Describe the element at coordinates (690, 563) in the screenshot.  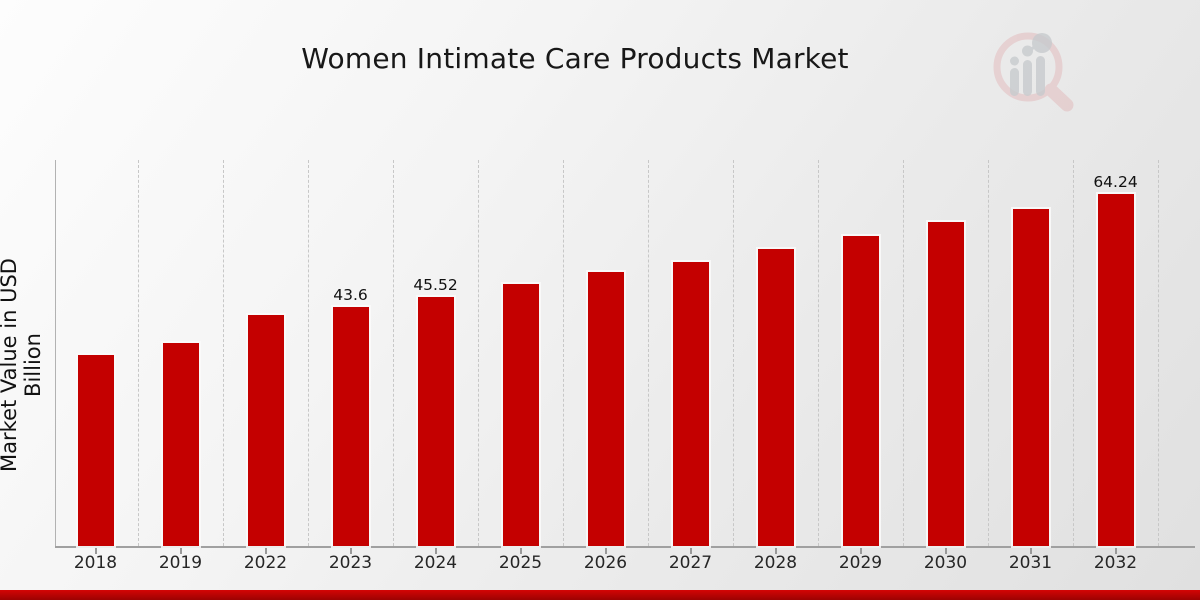
I see `x-tick-label-2027: 2027` at that location.